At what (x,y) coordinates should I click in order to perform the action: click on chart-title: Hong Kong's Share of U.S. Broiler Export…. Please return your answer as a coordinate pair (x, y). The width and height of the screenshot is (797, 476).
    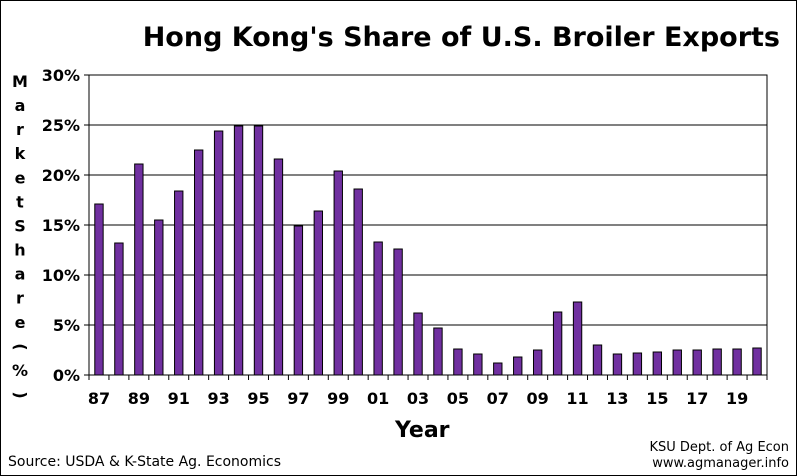
    Looking at the image, I should click on (461, 37).